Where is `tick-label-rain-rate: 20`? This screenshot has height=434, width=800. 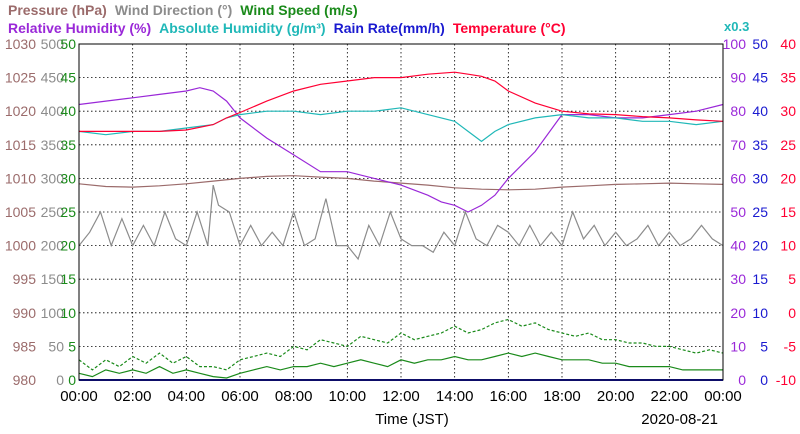 tick-label-rain-rate: 20 is located at coordinates (760, 246).